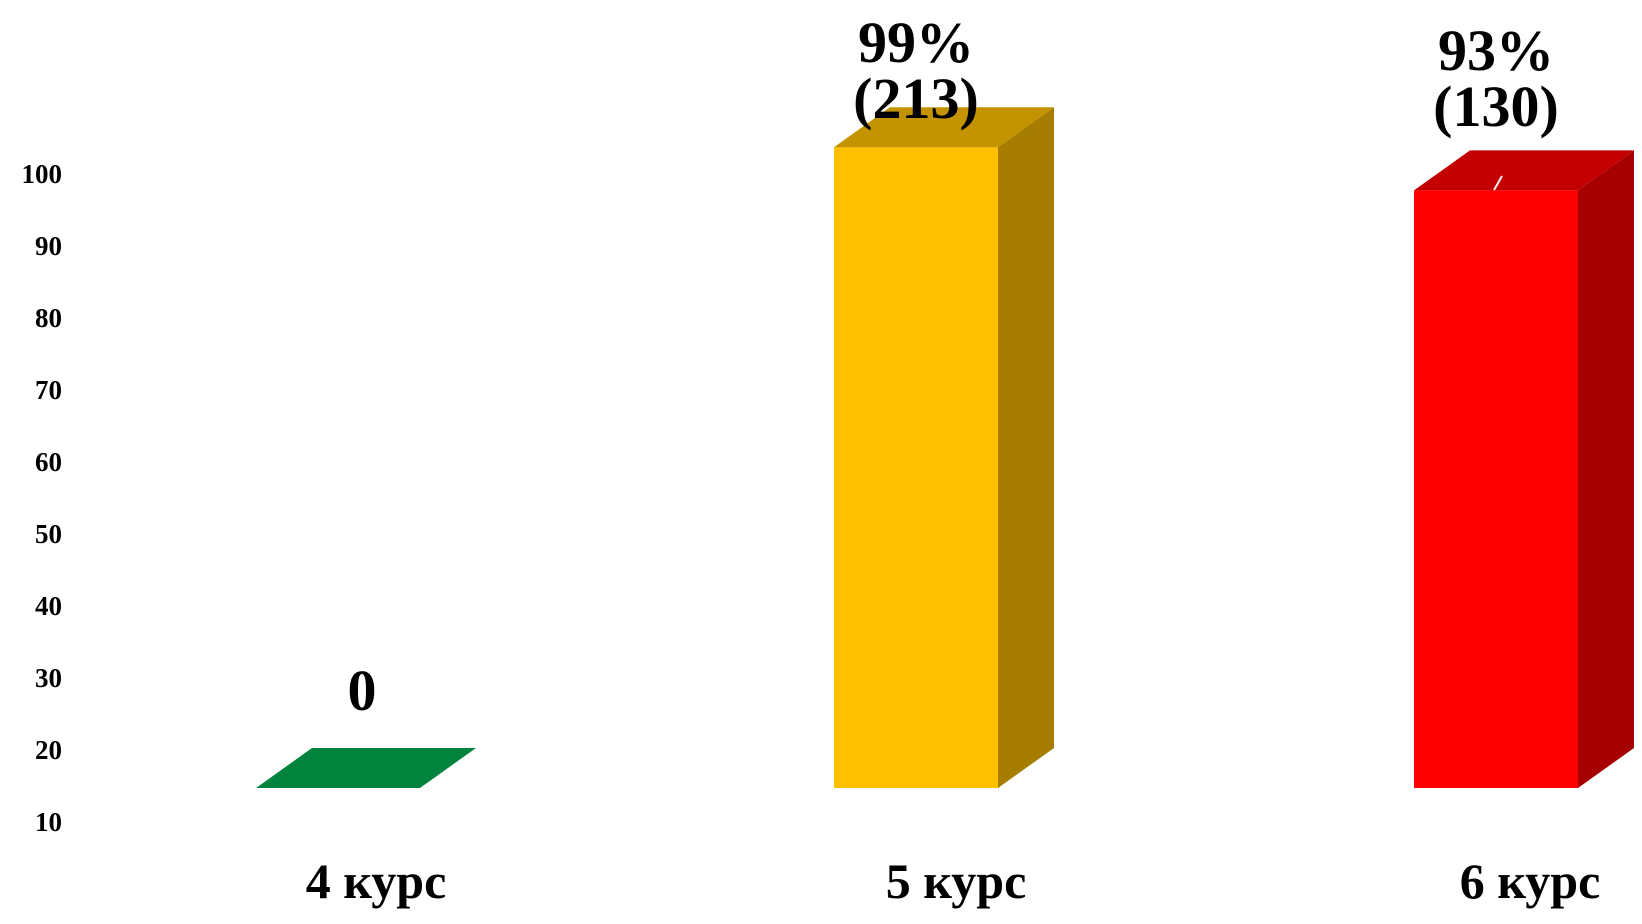  I want to click on data-label: (213), so click(916, 98).